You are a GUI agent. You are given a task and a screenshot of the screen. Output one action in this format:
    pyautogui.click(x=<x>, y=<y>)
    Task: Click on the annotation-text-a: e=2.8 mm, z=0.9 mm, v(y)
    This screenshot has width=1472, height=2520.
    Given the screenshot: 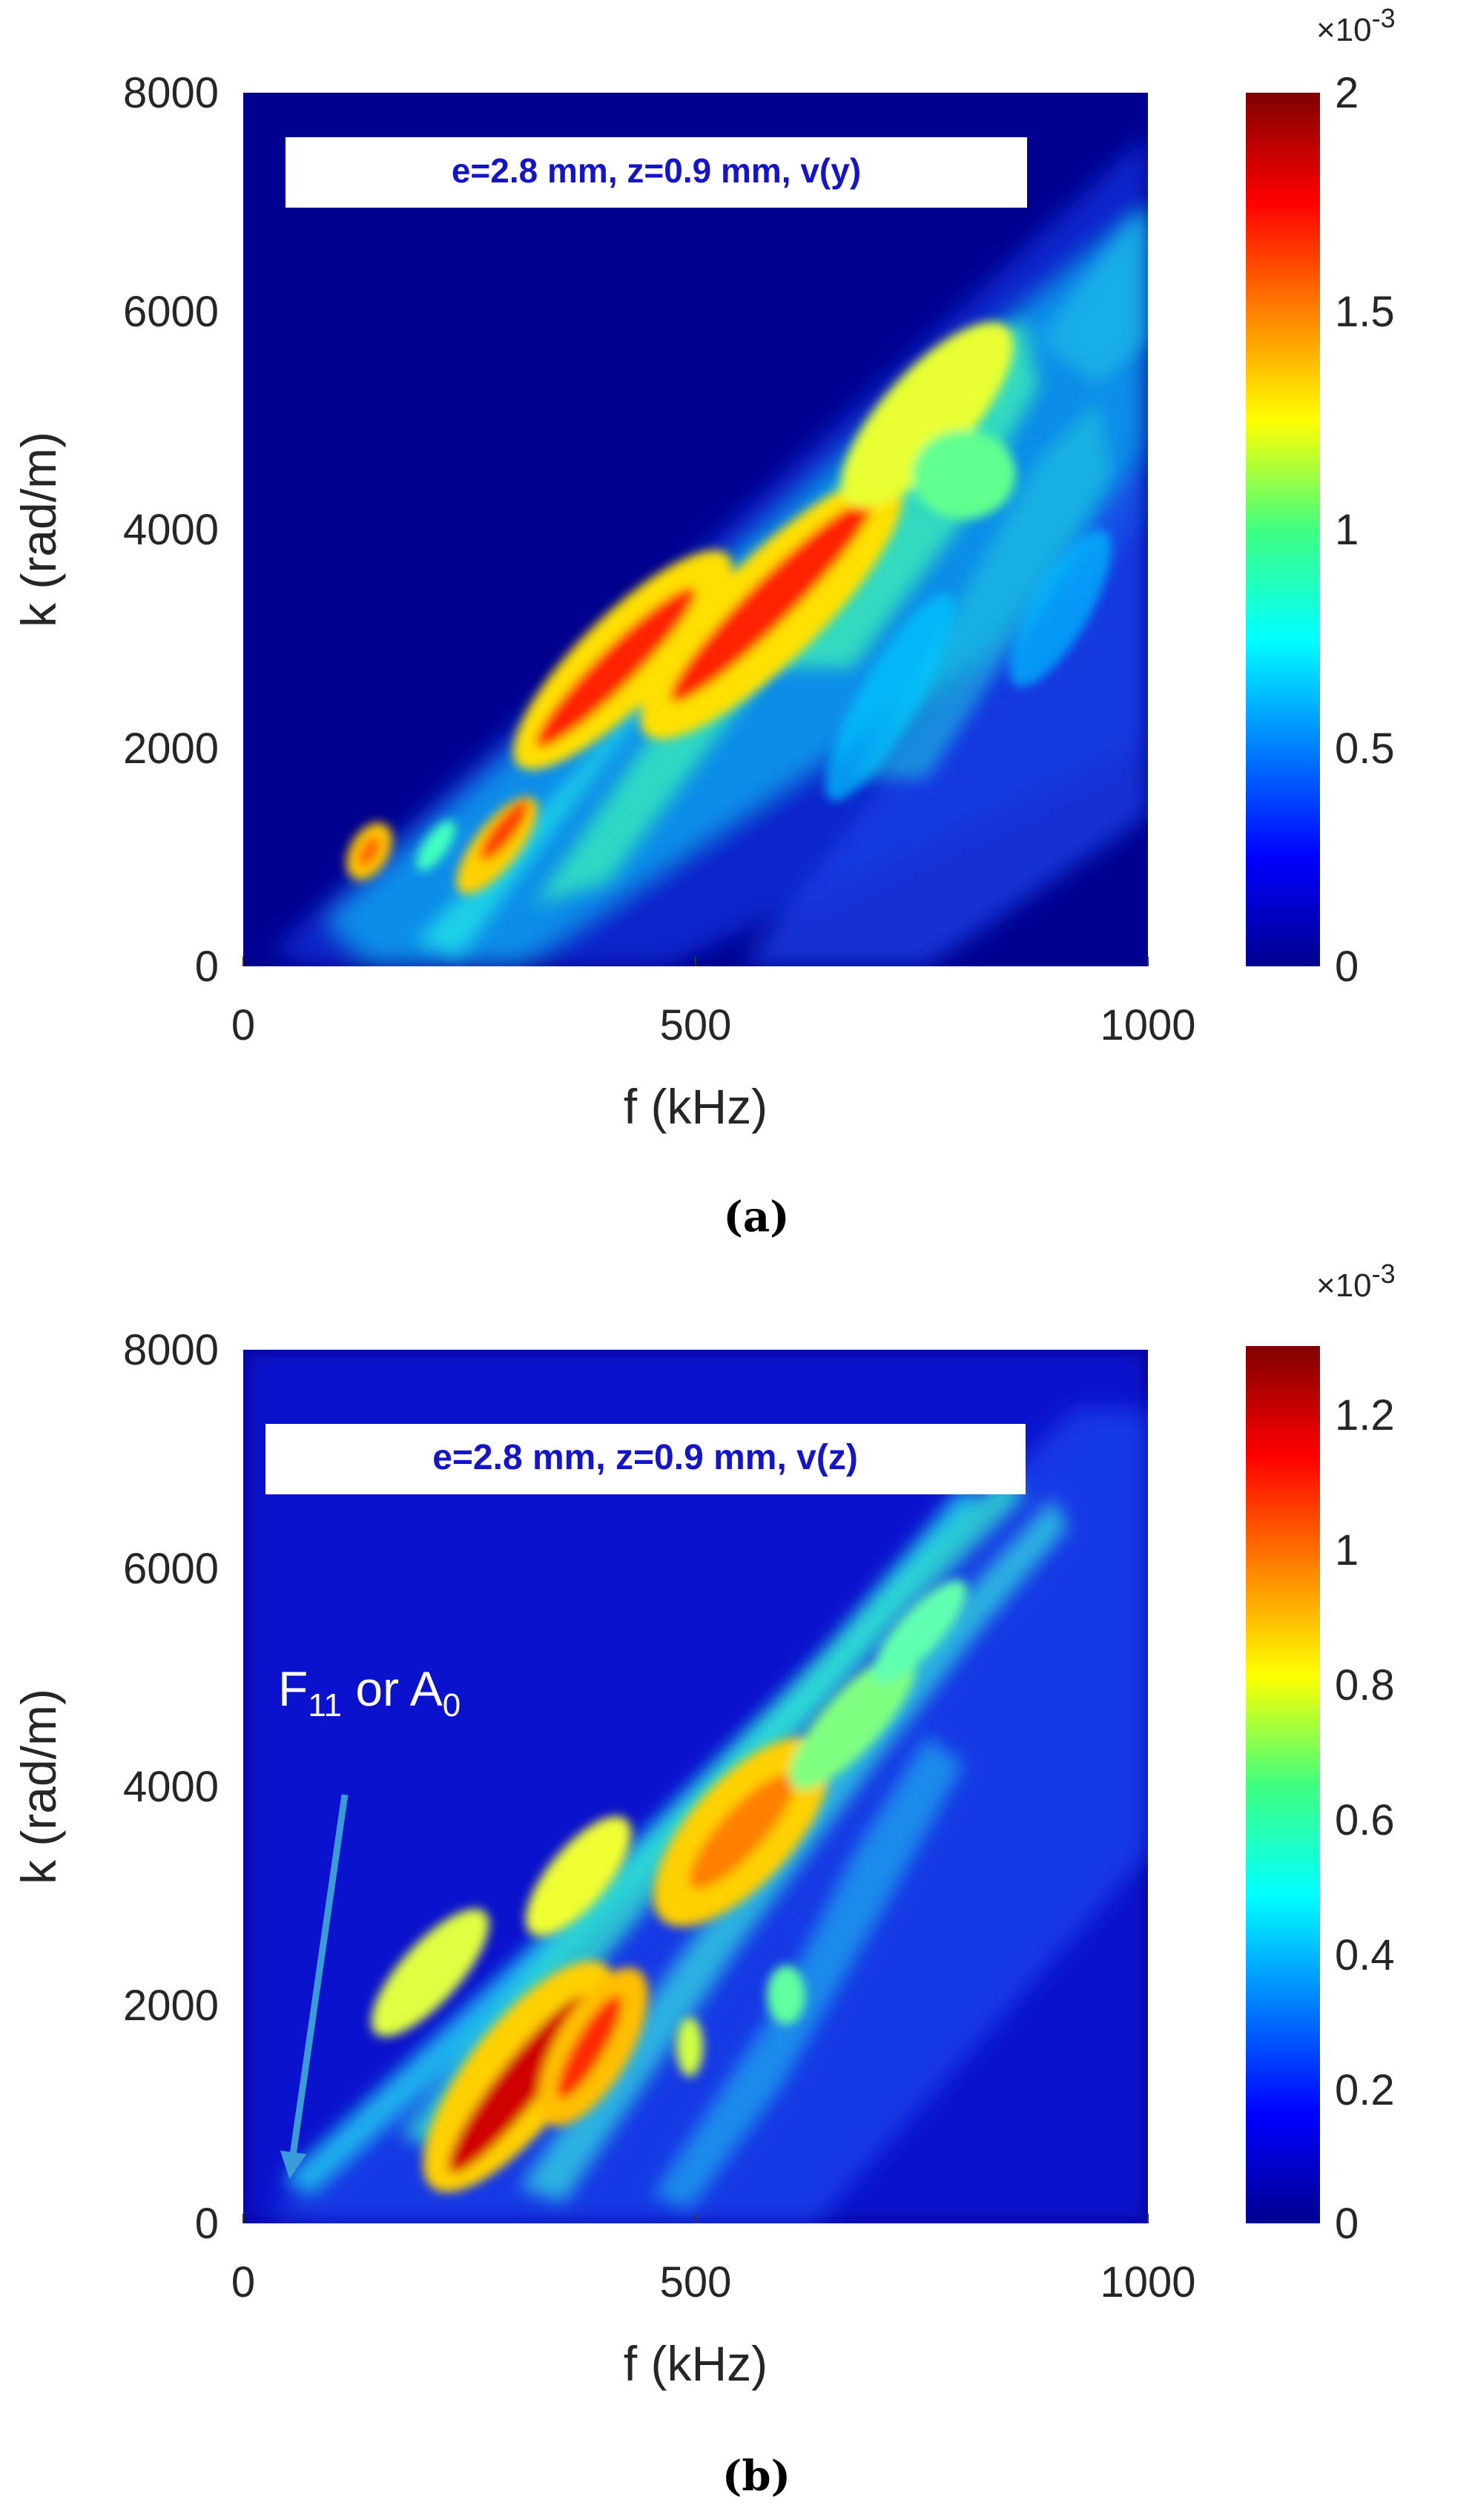 What is the action you would take?
    pyautogui.click(x=656, y=171)
    